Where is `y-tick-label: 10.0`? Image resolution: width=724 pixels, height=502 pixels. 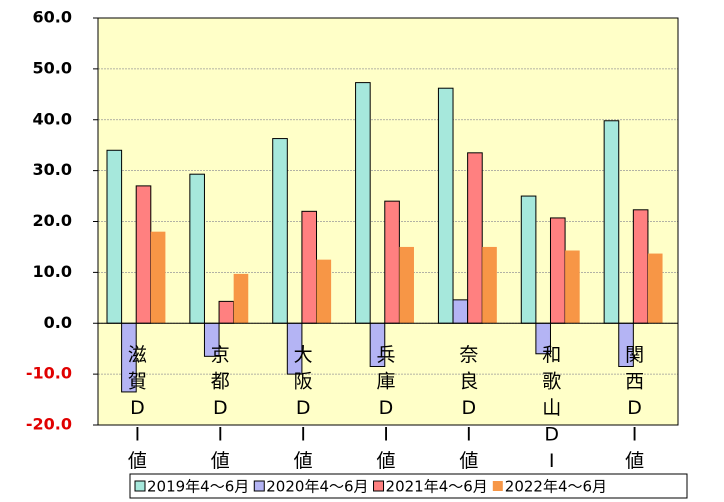
y-tick-label: 10.0 is located at coordinates (52, 271).